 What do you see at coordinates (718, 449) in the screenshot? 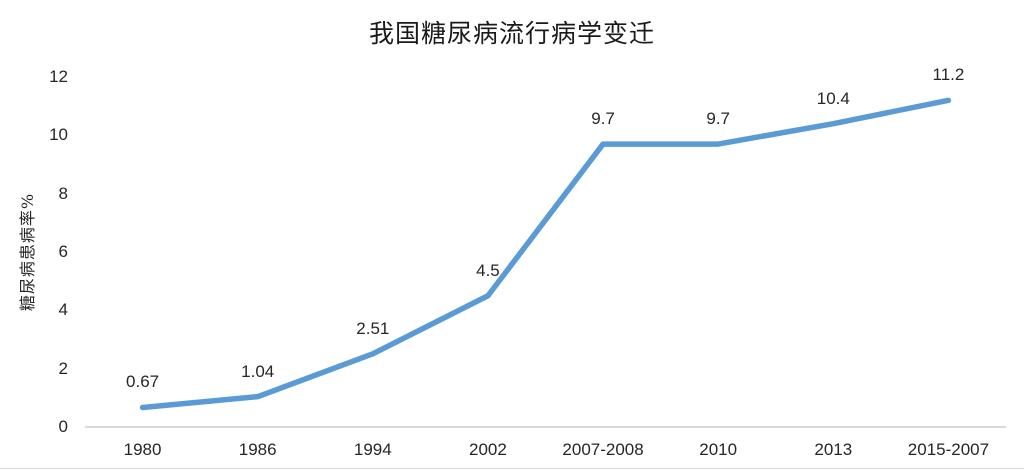
I see `x-category-label: 2010` at bounding box center [718, 449].